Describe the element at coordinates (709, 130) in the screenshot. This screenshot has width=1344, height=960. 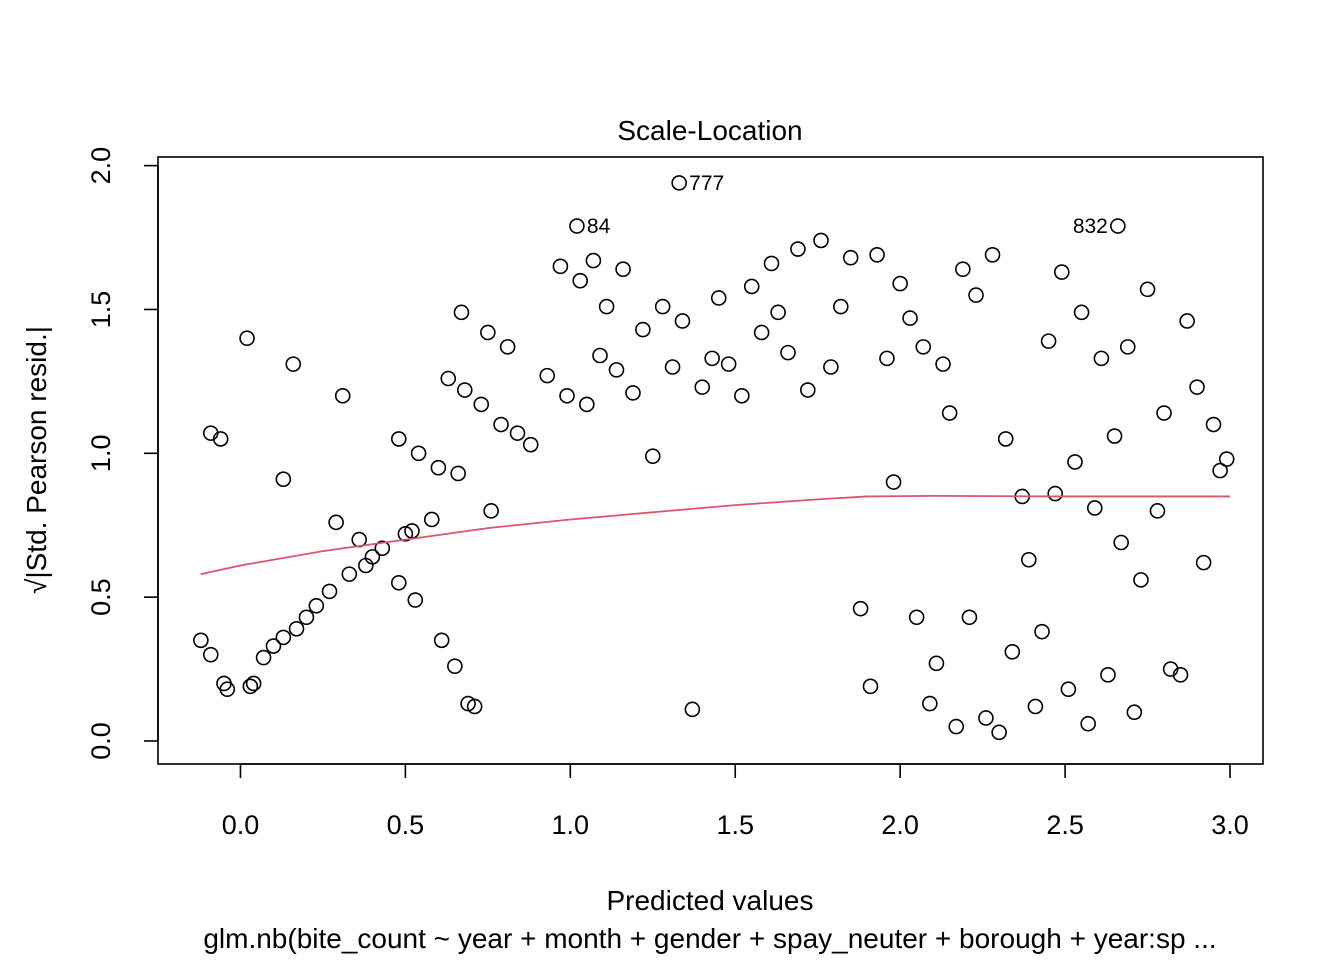
I see `chart-title: Scale-Location` at that location.